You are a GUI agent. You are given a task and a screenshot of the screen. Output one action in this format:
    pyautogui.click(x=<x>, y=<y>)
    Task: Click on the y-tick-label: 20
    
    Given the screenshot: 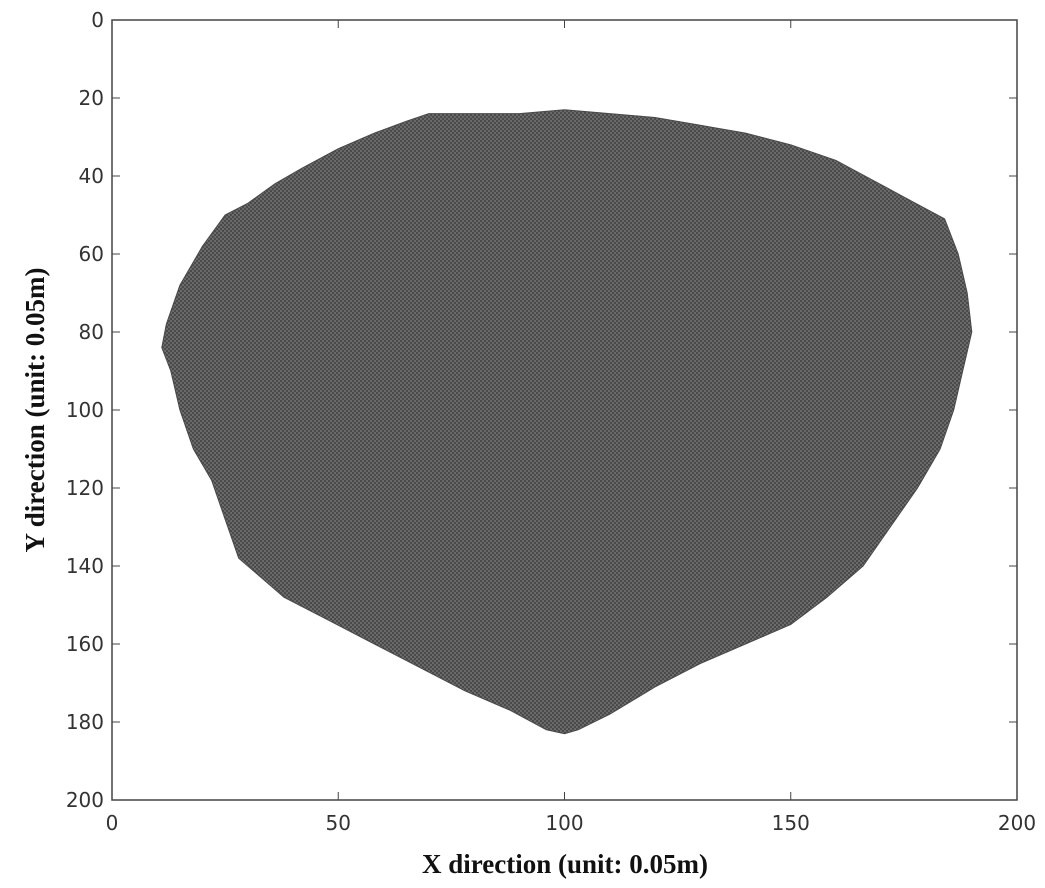 What is the action you would take?
    pyautogui.click(x=91, y=98)
    